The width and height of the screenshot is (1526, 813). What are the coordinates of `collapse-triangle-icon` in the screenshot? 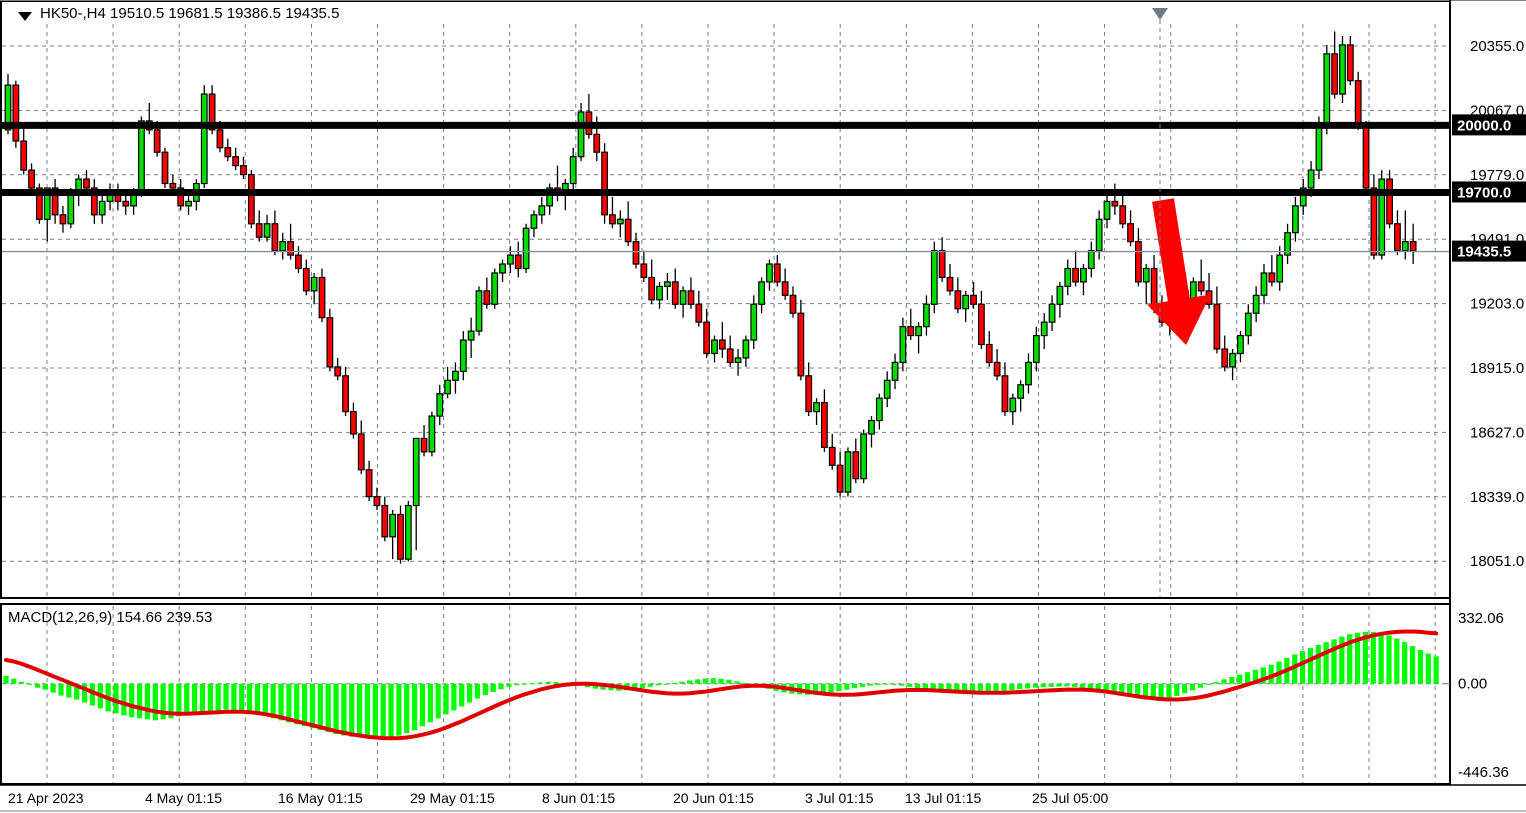 It's located at (25, 16).